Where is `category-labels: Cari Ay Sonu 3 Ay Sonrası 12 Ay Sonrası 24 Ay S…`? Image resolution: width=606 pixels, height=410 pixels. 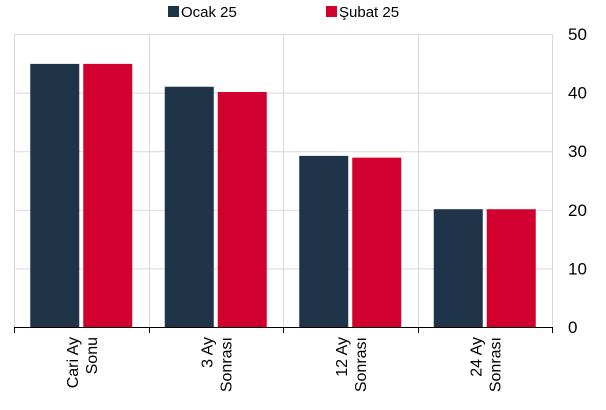
category-labels: Cari Ay Sonu 3 Ay Sonrası 12 Ay Sonrası 24 Ay S… is located at coordinates (285, 364).